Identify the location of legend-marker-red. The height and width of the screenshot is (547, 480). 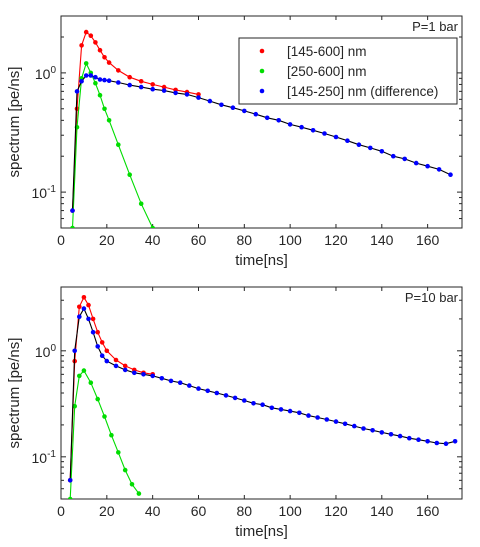
(262, 51).